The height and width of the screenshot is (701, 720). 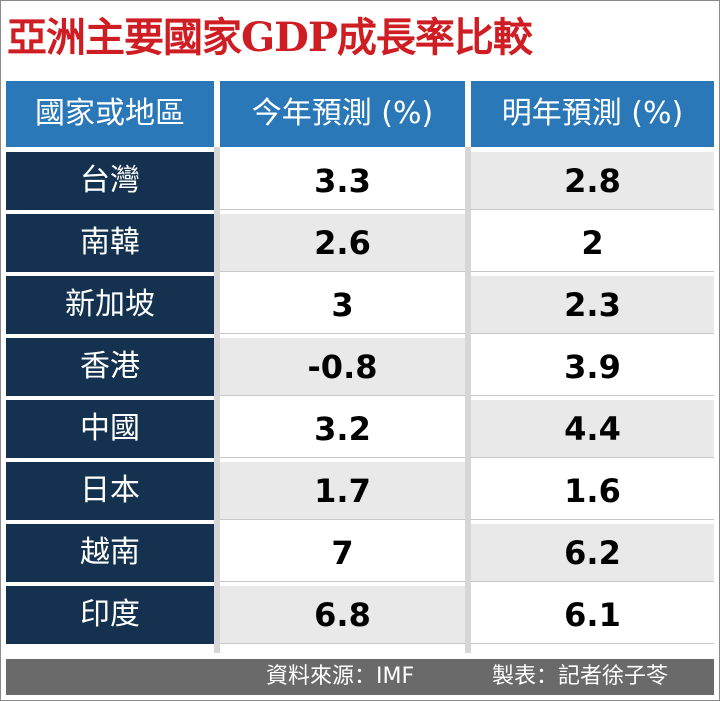 I want to click on source-note: 資料來源：IMF, so click(x=340, y=676).